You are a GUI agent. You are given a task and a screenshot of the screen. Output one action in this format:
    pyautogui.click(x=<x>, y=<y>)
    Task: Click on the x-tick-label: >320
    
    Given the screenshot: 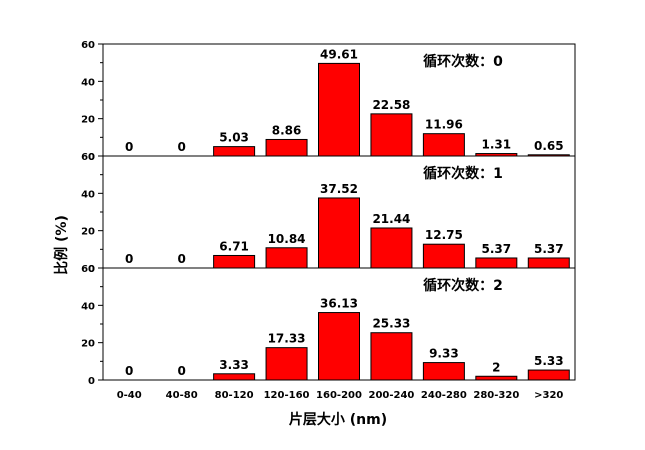 What is the action you would take?
    pyautogui.click(x=548, y=395)
    